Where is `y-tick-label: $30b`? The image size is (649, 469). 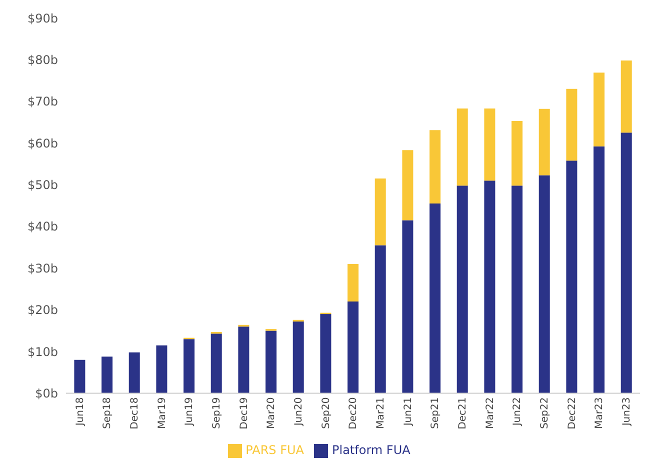
y-tick-label: $30b is located at coordinates (42, 268).